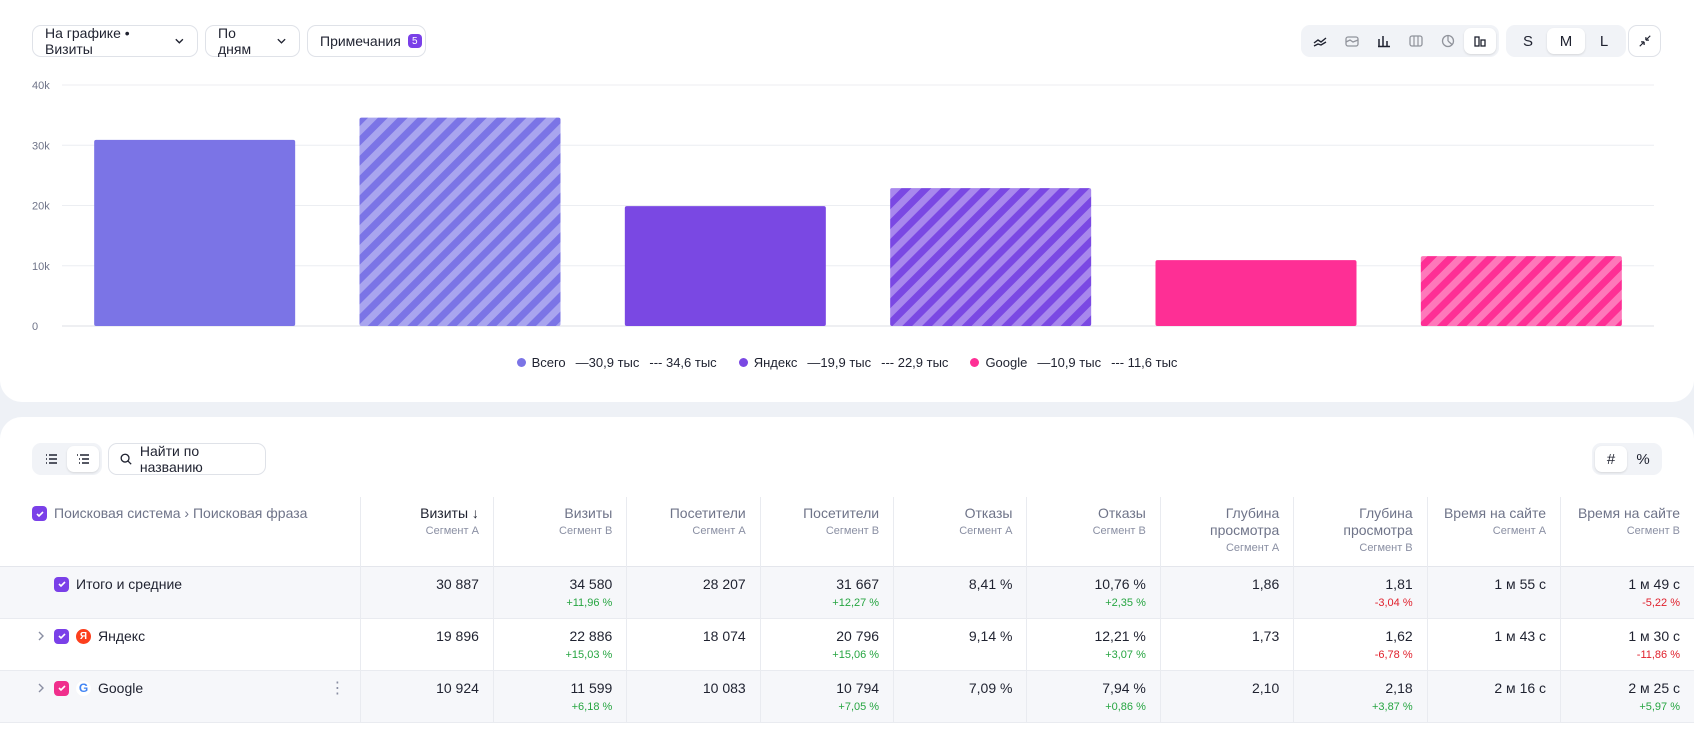  Describe the element at coordinates (337, 688) in the screenshot. I see `row-menu-icon: ⋮` at that location.